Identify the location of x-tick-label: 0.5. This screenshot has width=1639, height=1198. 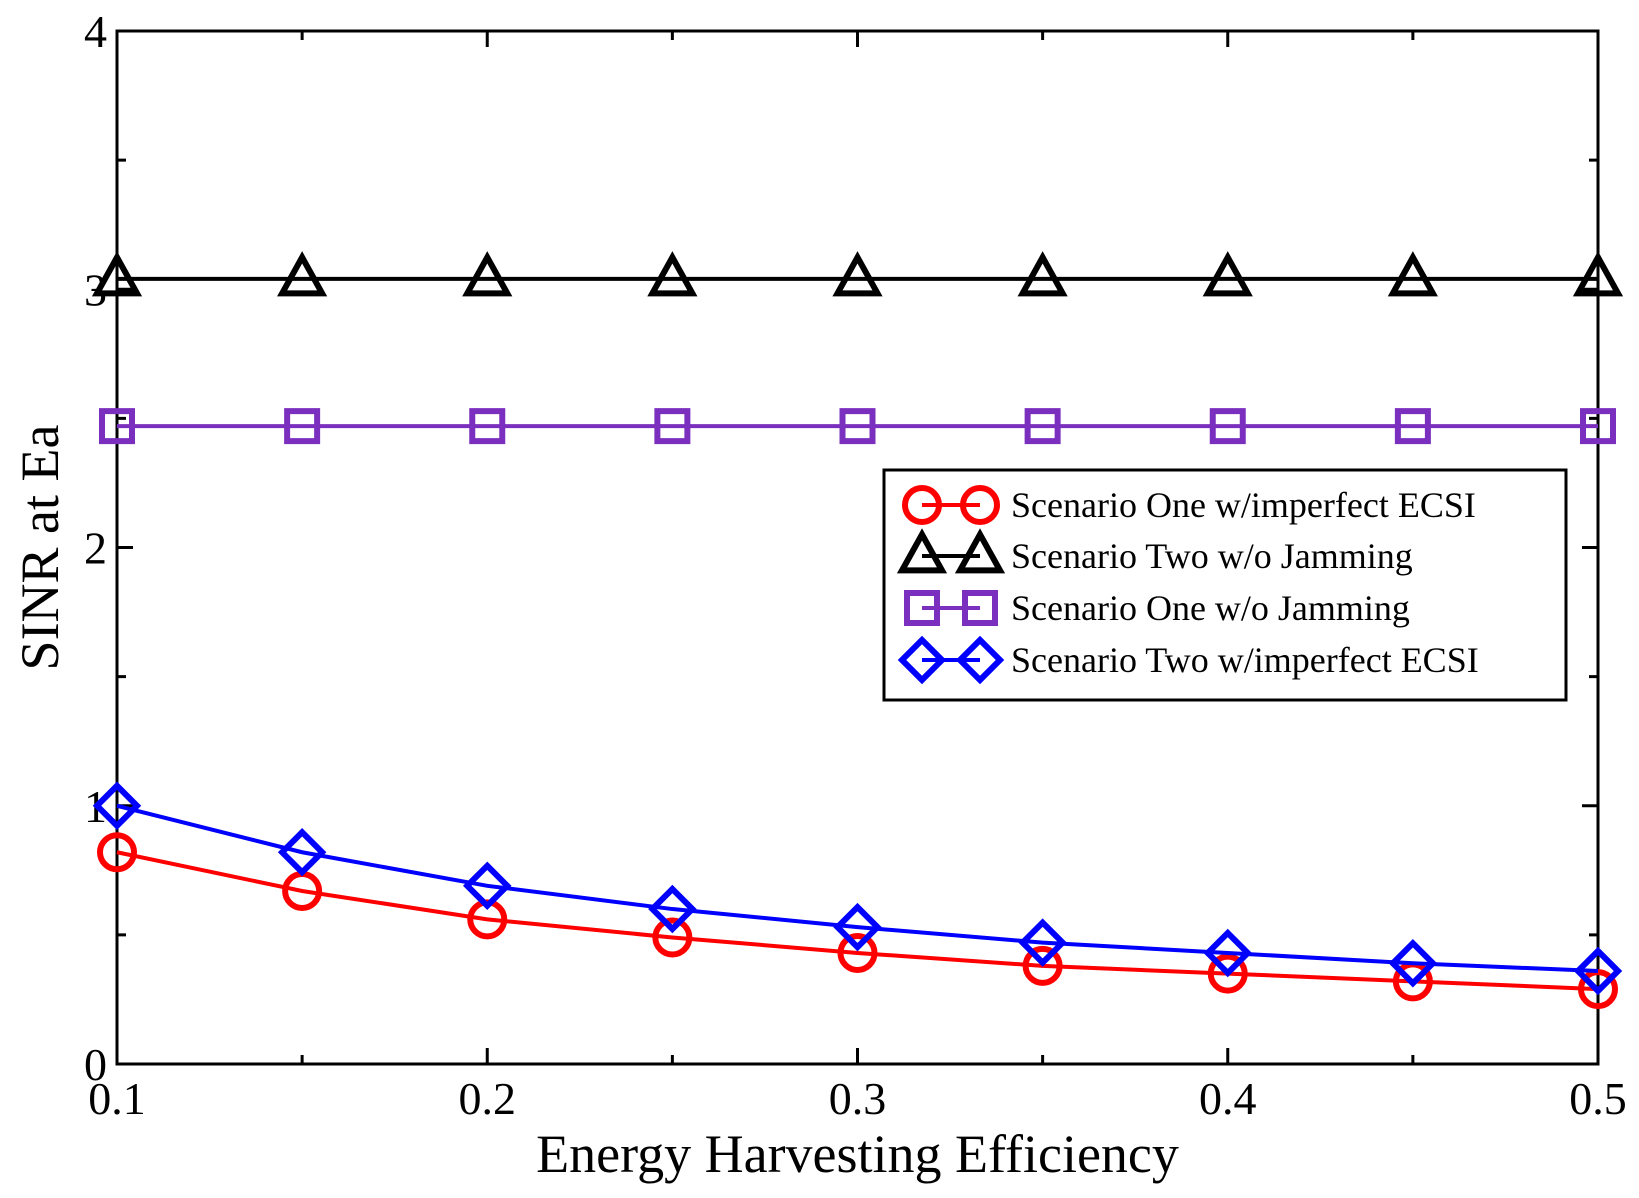
(1598, 1098).